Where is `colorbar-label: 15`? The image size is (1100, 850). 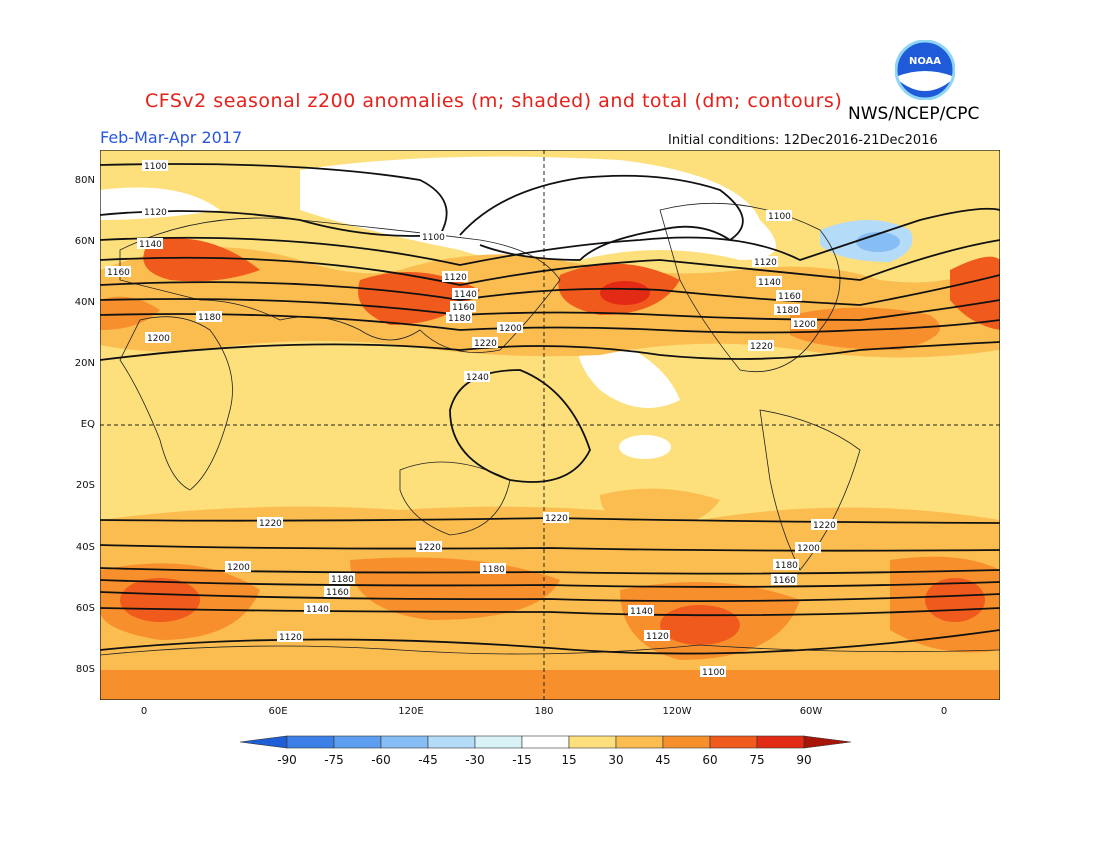 colorbar-label: 15 is located at coordinates (569, 760).